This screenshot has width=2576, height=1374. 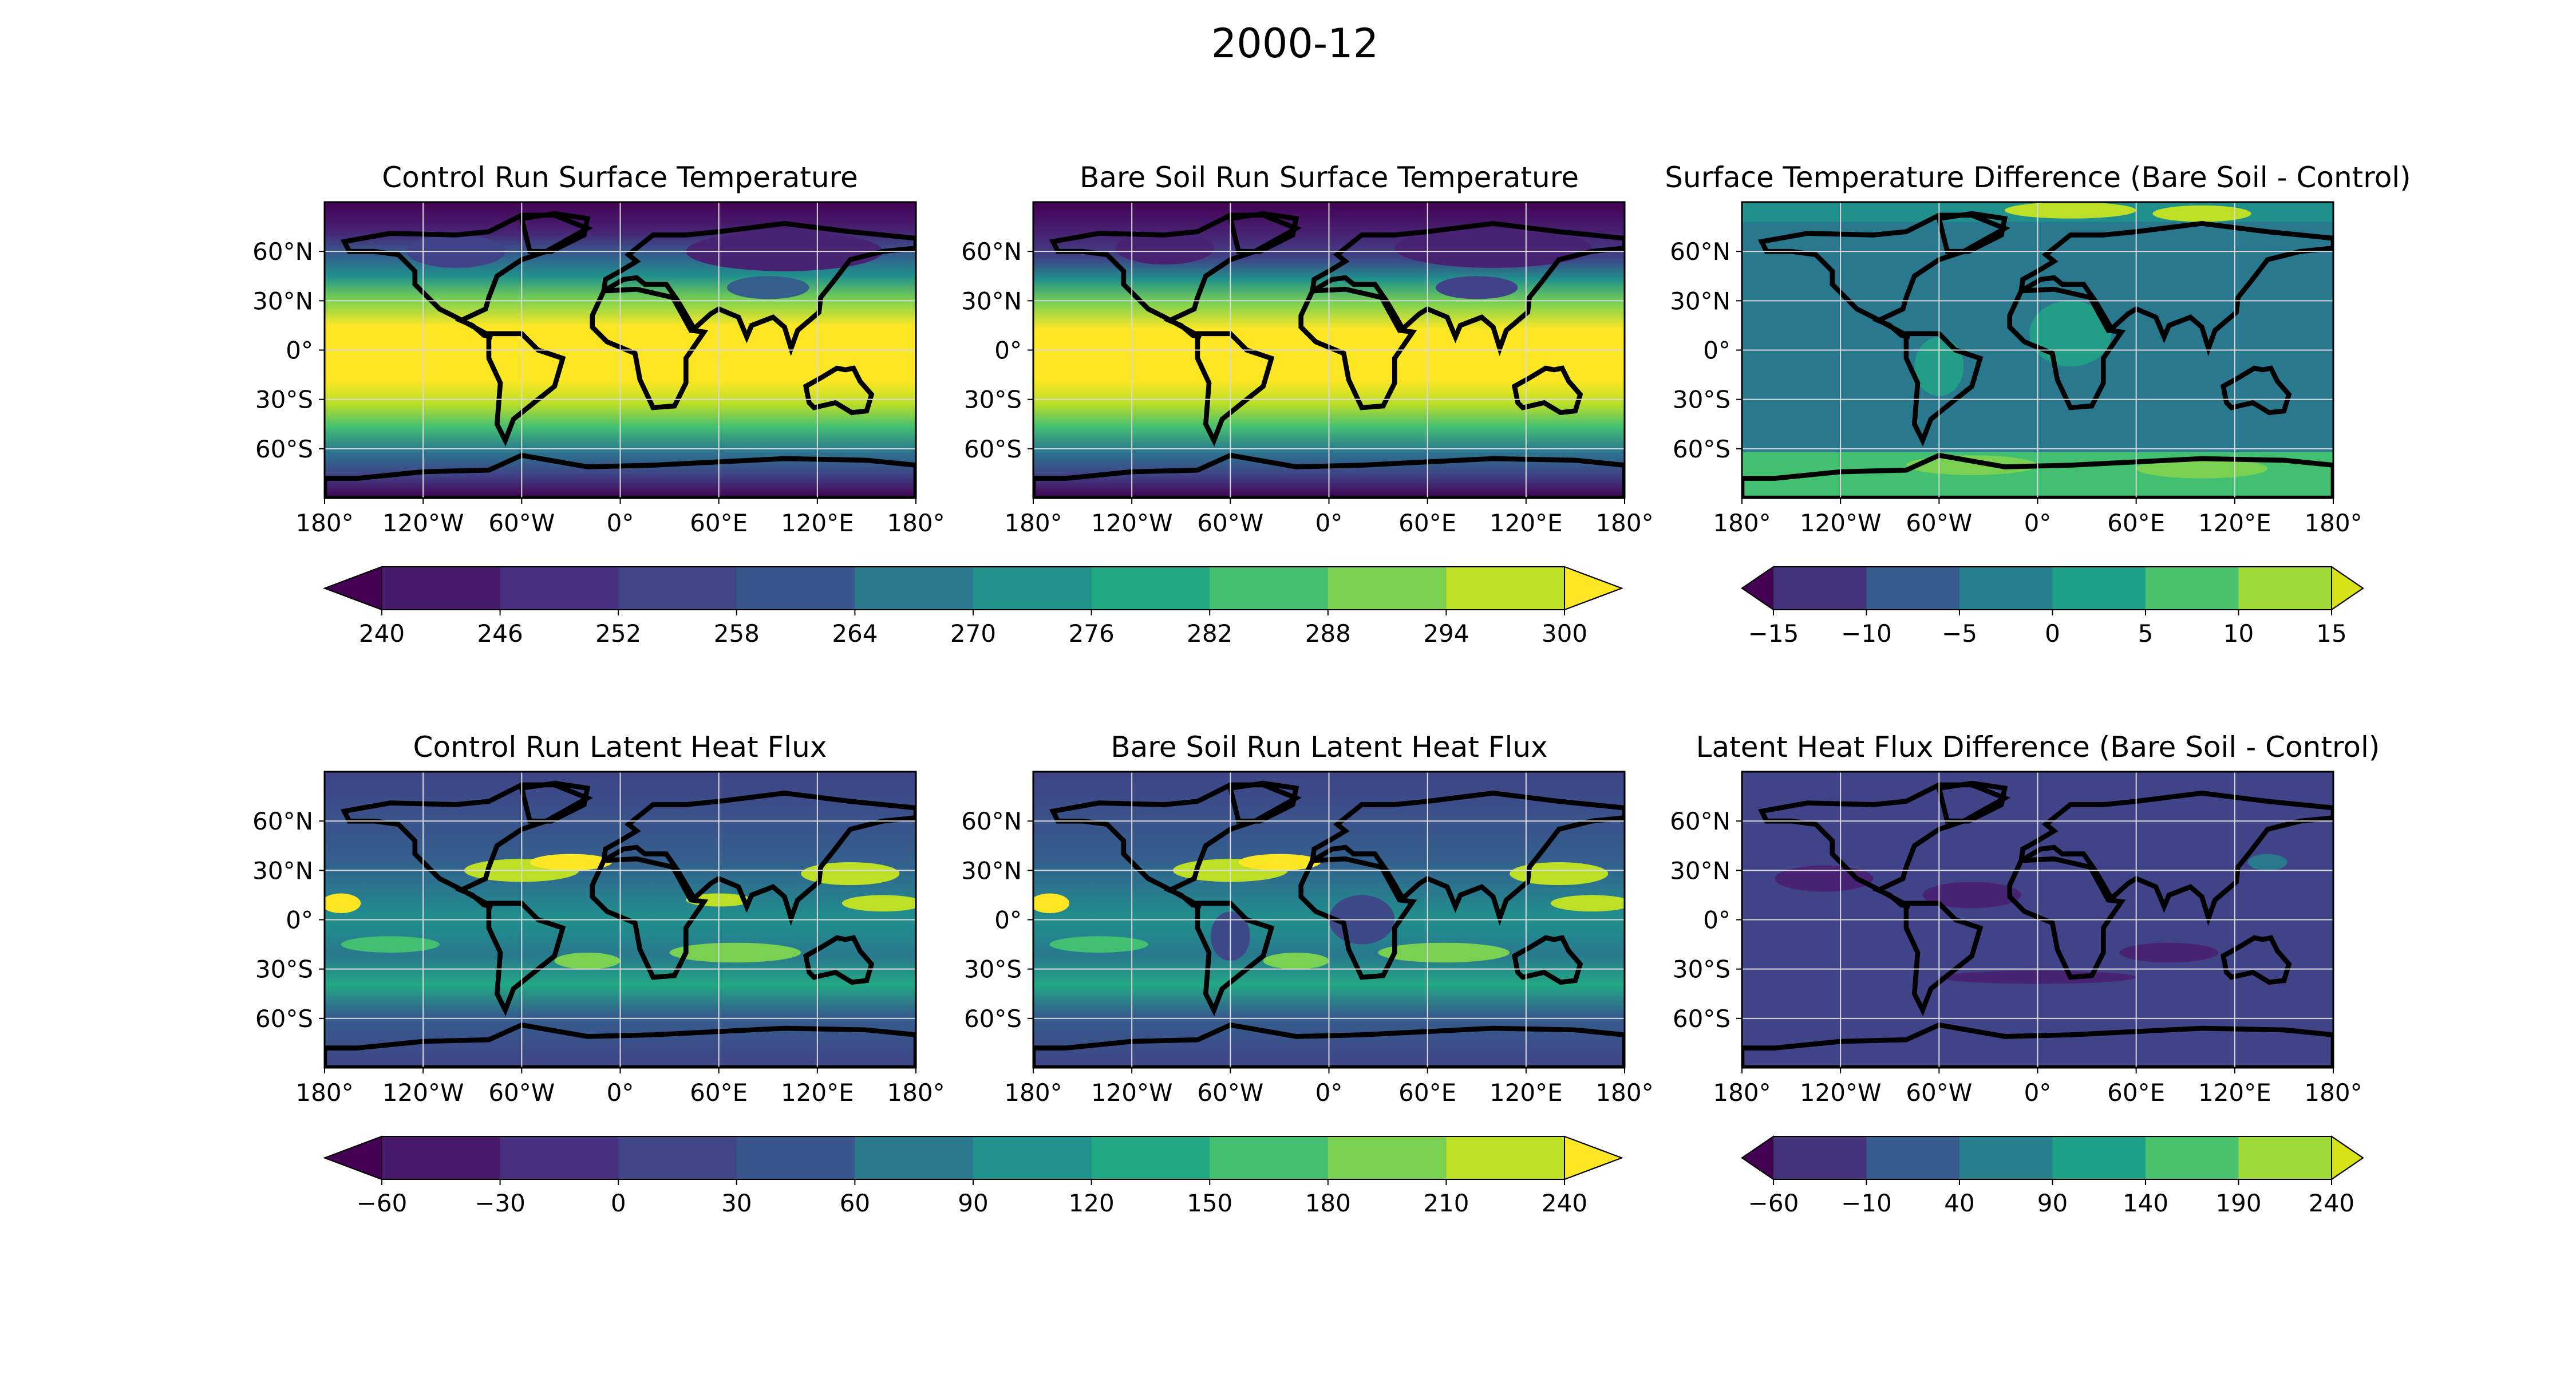 I want to click on x-tick-label: 120°E, so click(x=2234, y=1093).